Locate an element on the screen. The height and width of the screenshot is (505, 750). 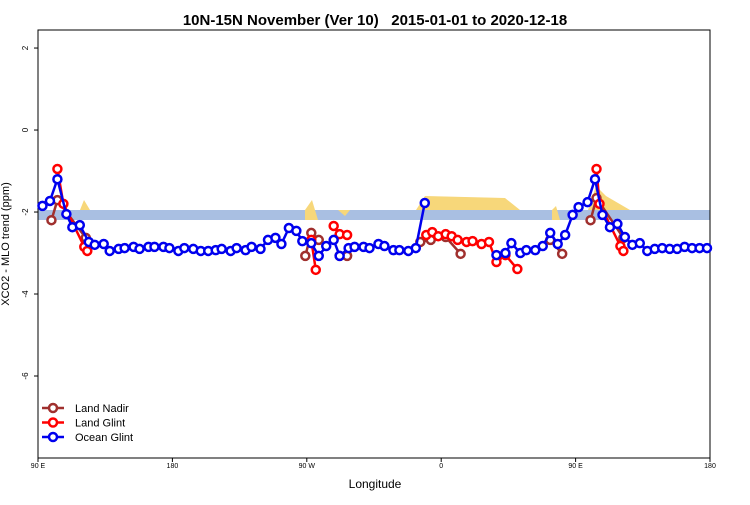
y-axis-label: XCO2 - MLO trend (ppm) is located at coordinates (6, 243).